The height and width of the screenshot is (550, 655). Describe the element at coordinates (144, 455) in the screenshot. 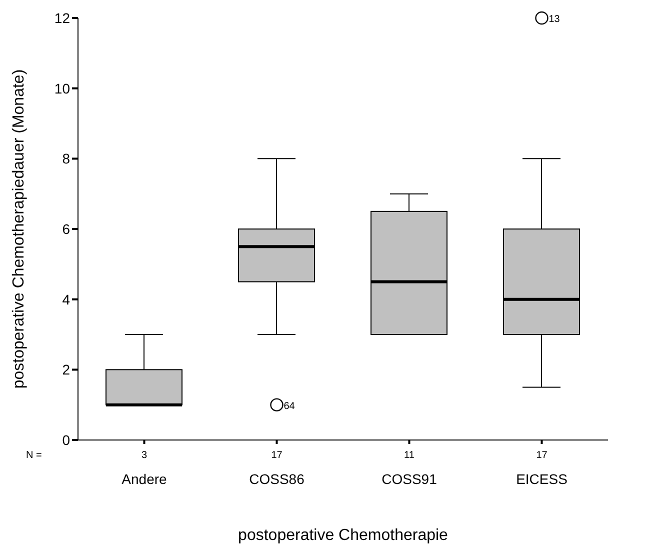

I see `text: 3` at that location.